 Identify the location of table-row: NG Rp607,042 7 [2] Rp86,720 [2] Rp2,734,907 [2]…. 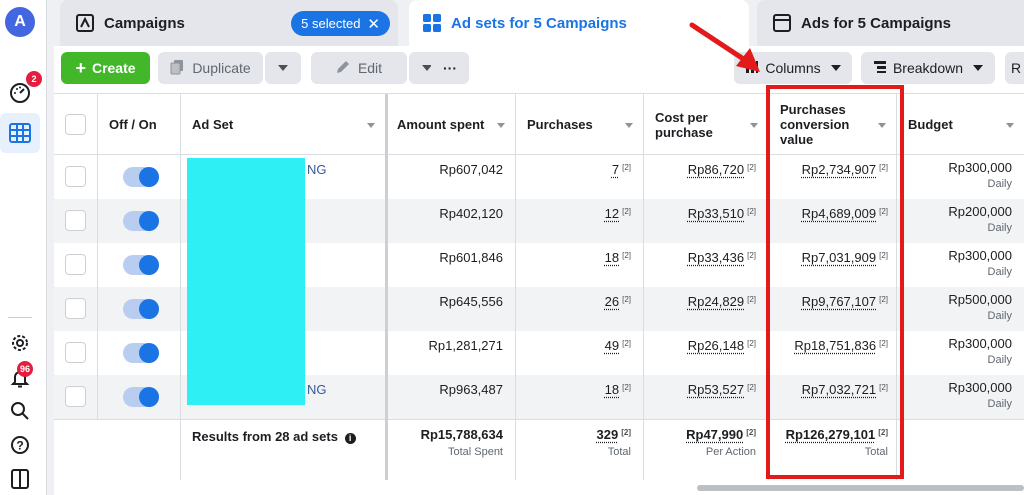
(539, 177).